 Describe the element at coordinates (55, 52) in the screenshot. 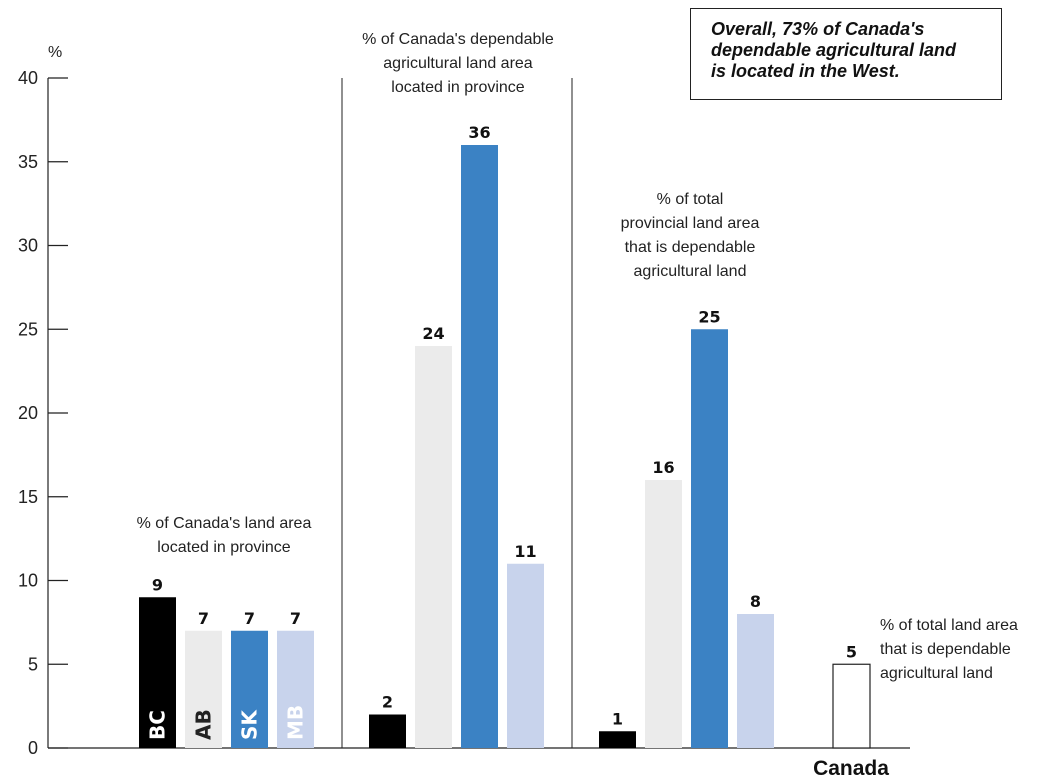

I see `y-unit-label: %` at that location.